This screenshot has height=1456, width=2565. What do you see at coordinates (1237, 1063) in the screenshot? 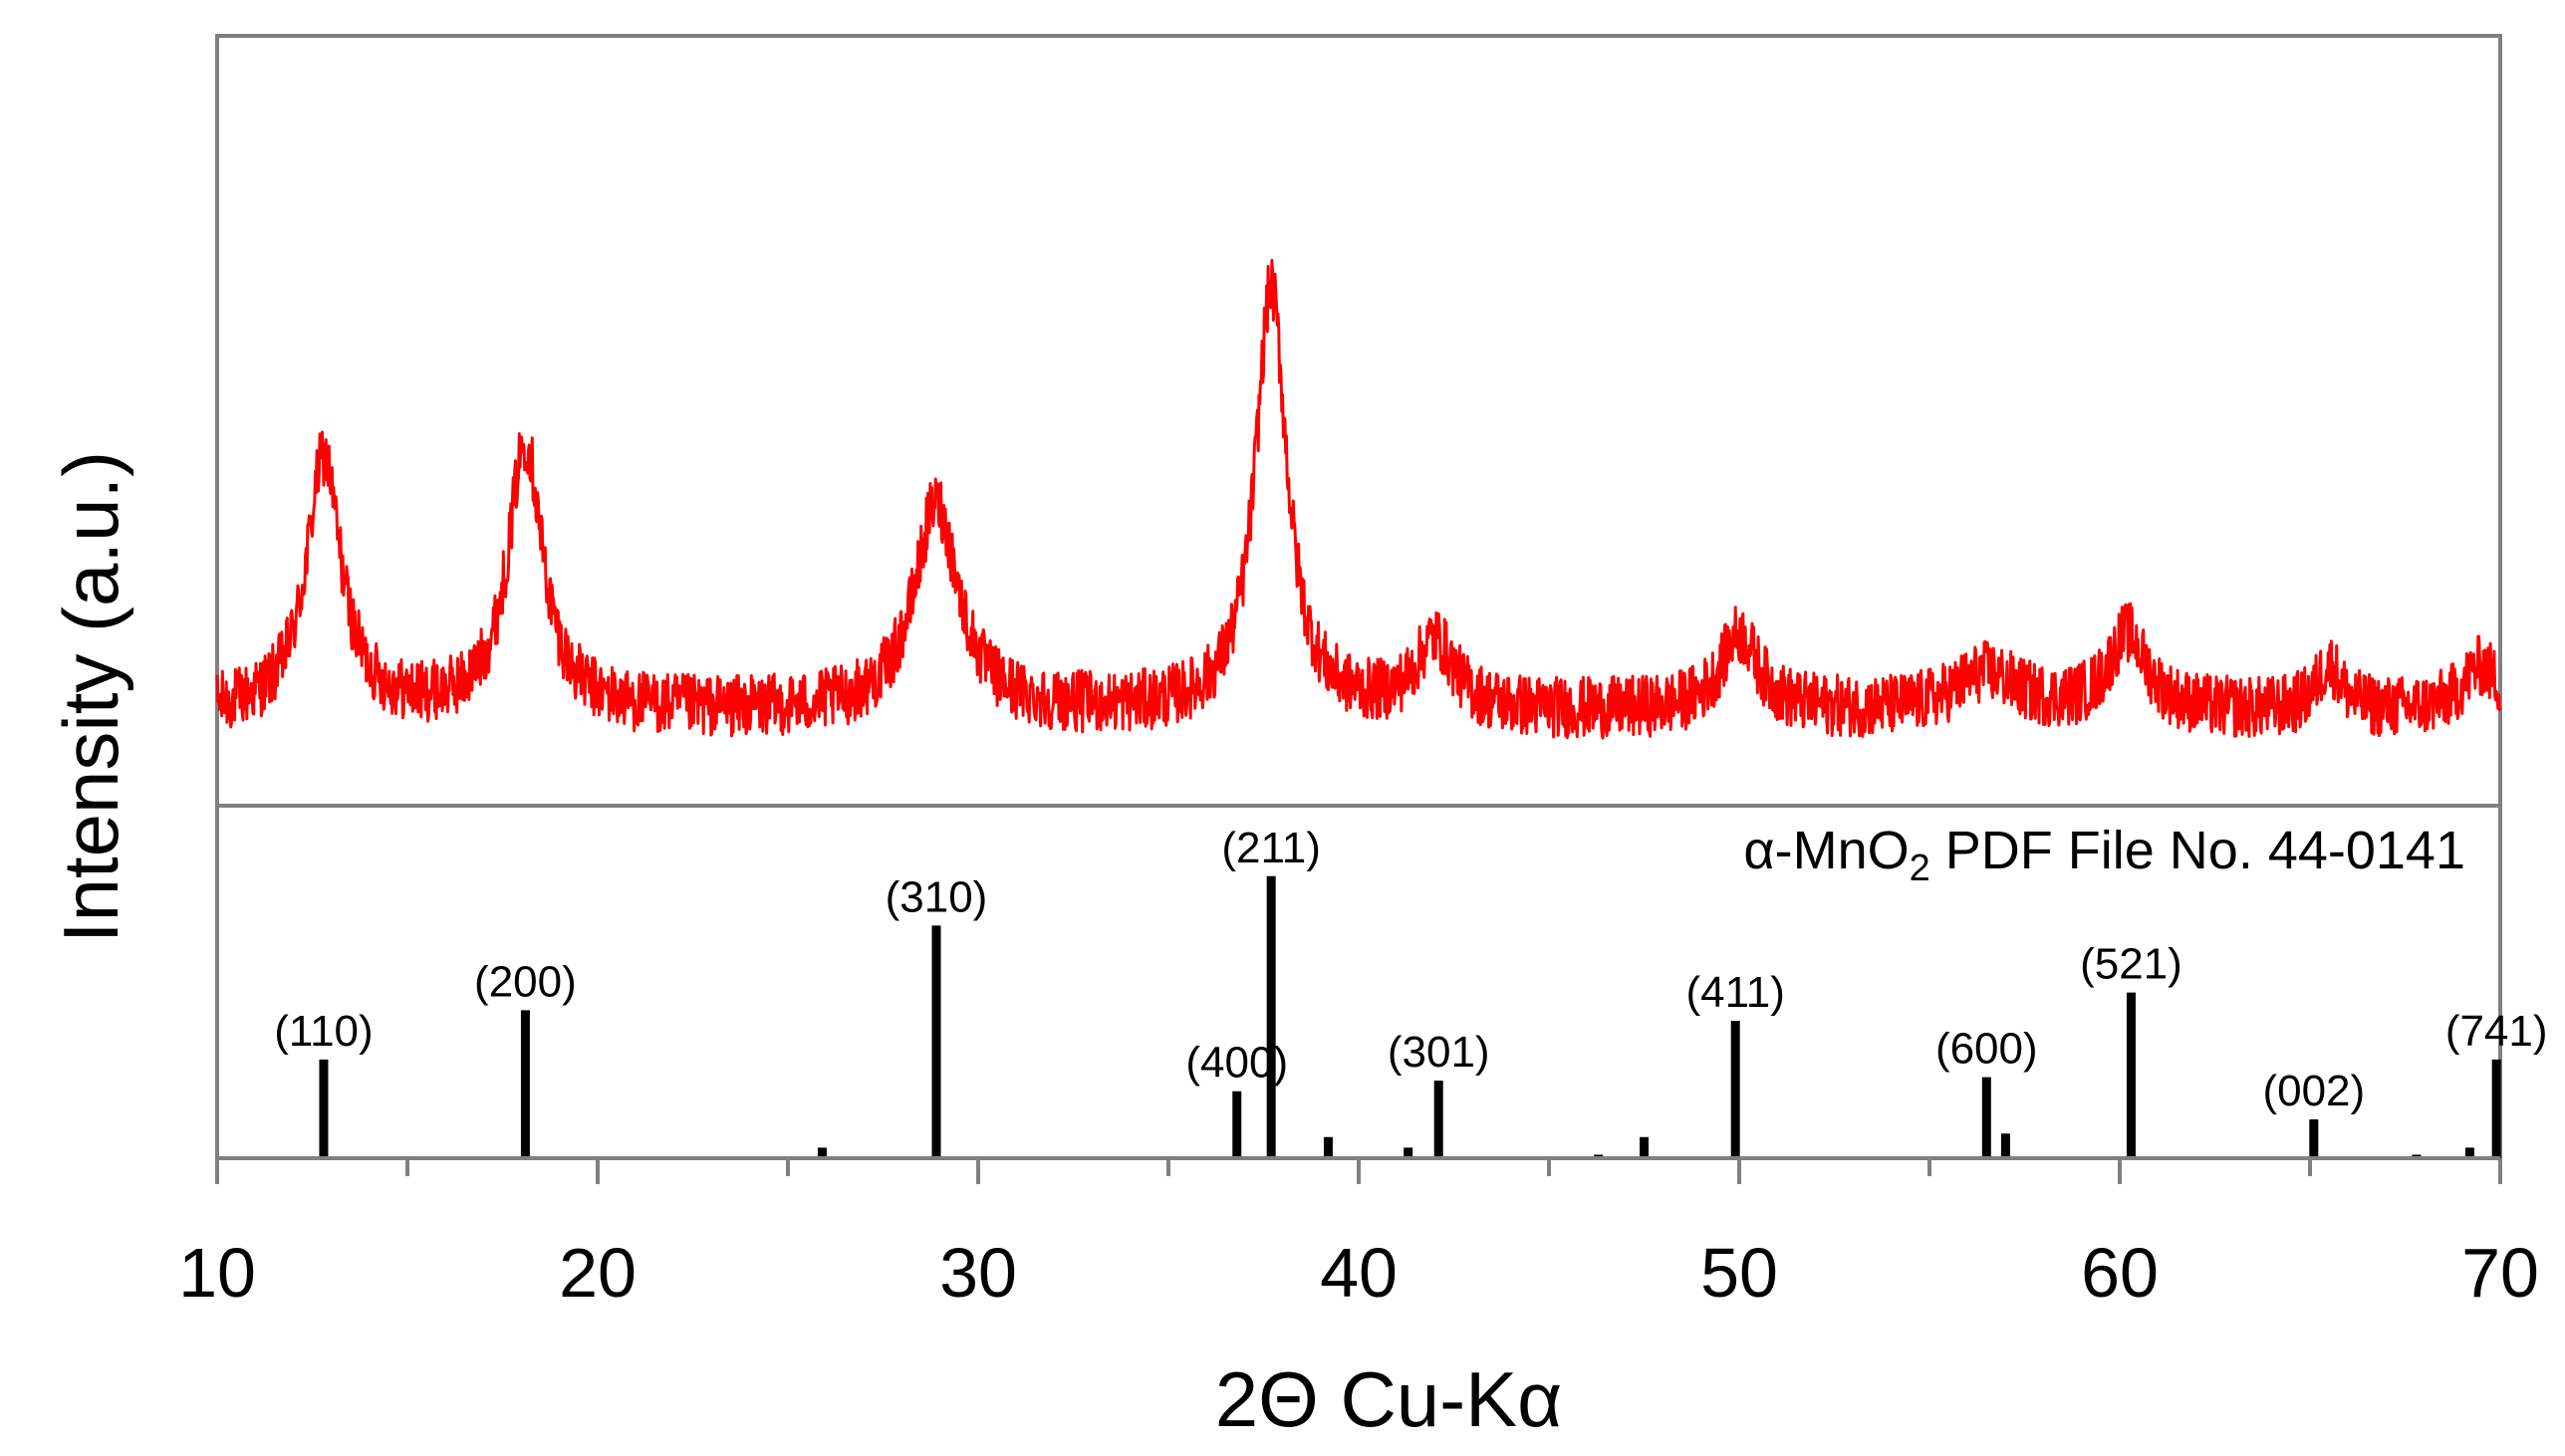
I see `hkl-label: (400)` at bounding box center [1237, 1063].